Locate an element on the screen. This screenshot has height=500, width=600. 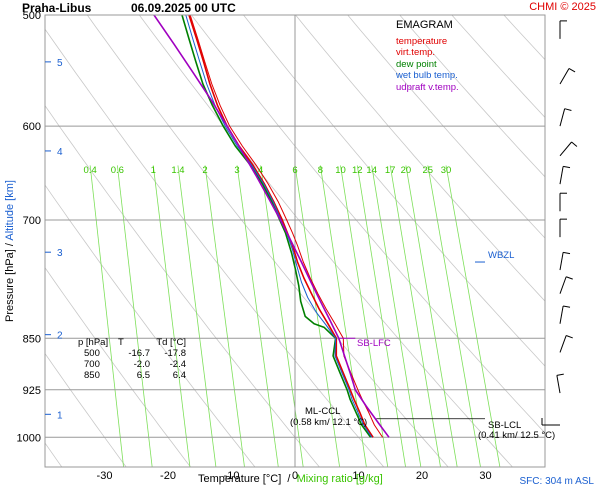
table-header-row: p [hPa] T Td [°C] is located at coordinates (132, 342).